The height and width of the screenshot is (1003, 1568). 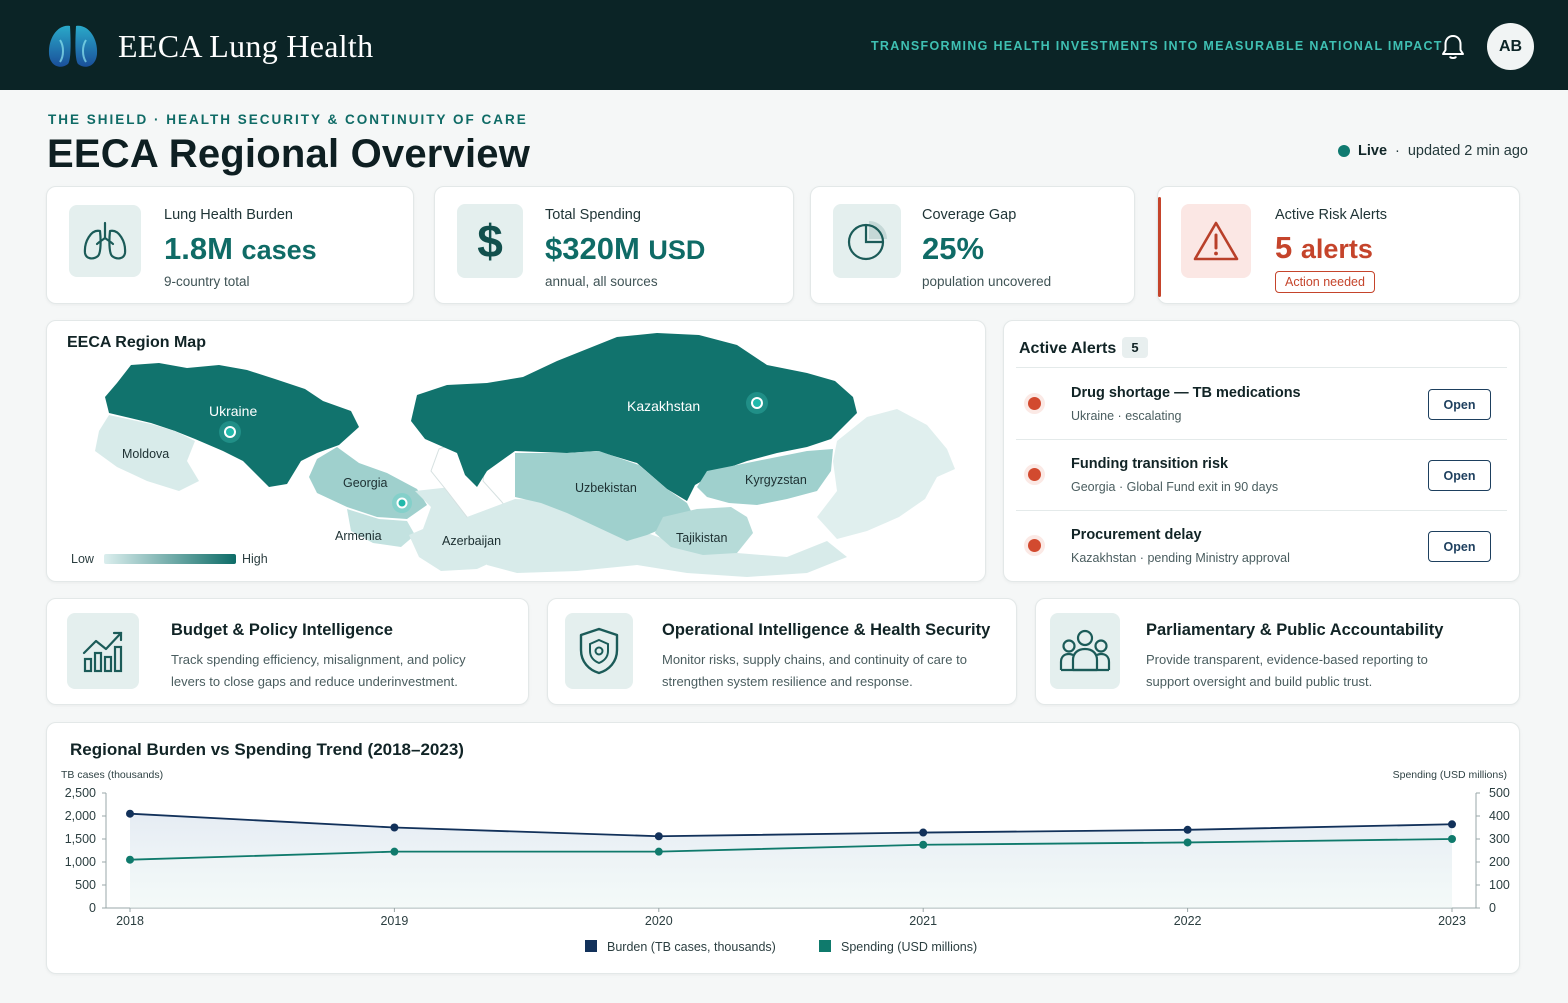 What do you see at coordinates (1295, 630) in the screenshot?
I see `intel-title: Parliamentary & Public Accountability` at bounding box center [1295, 630].